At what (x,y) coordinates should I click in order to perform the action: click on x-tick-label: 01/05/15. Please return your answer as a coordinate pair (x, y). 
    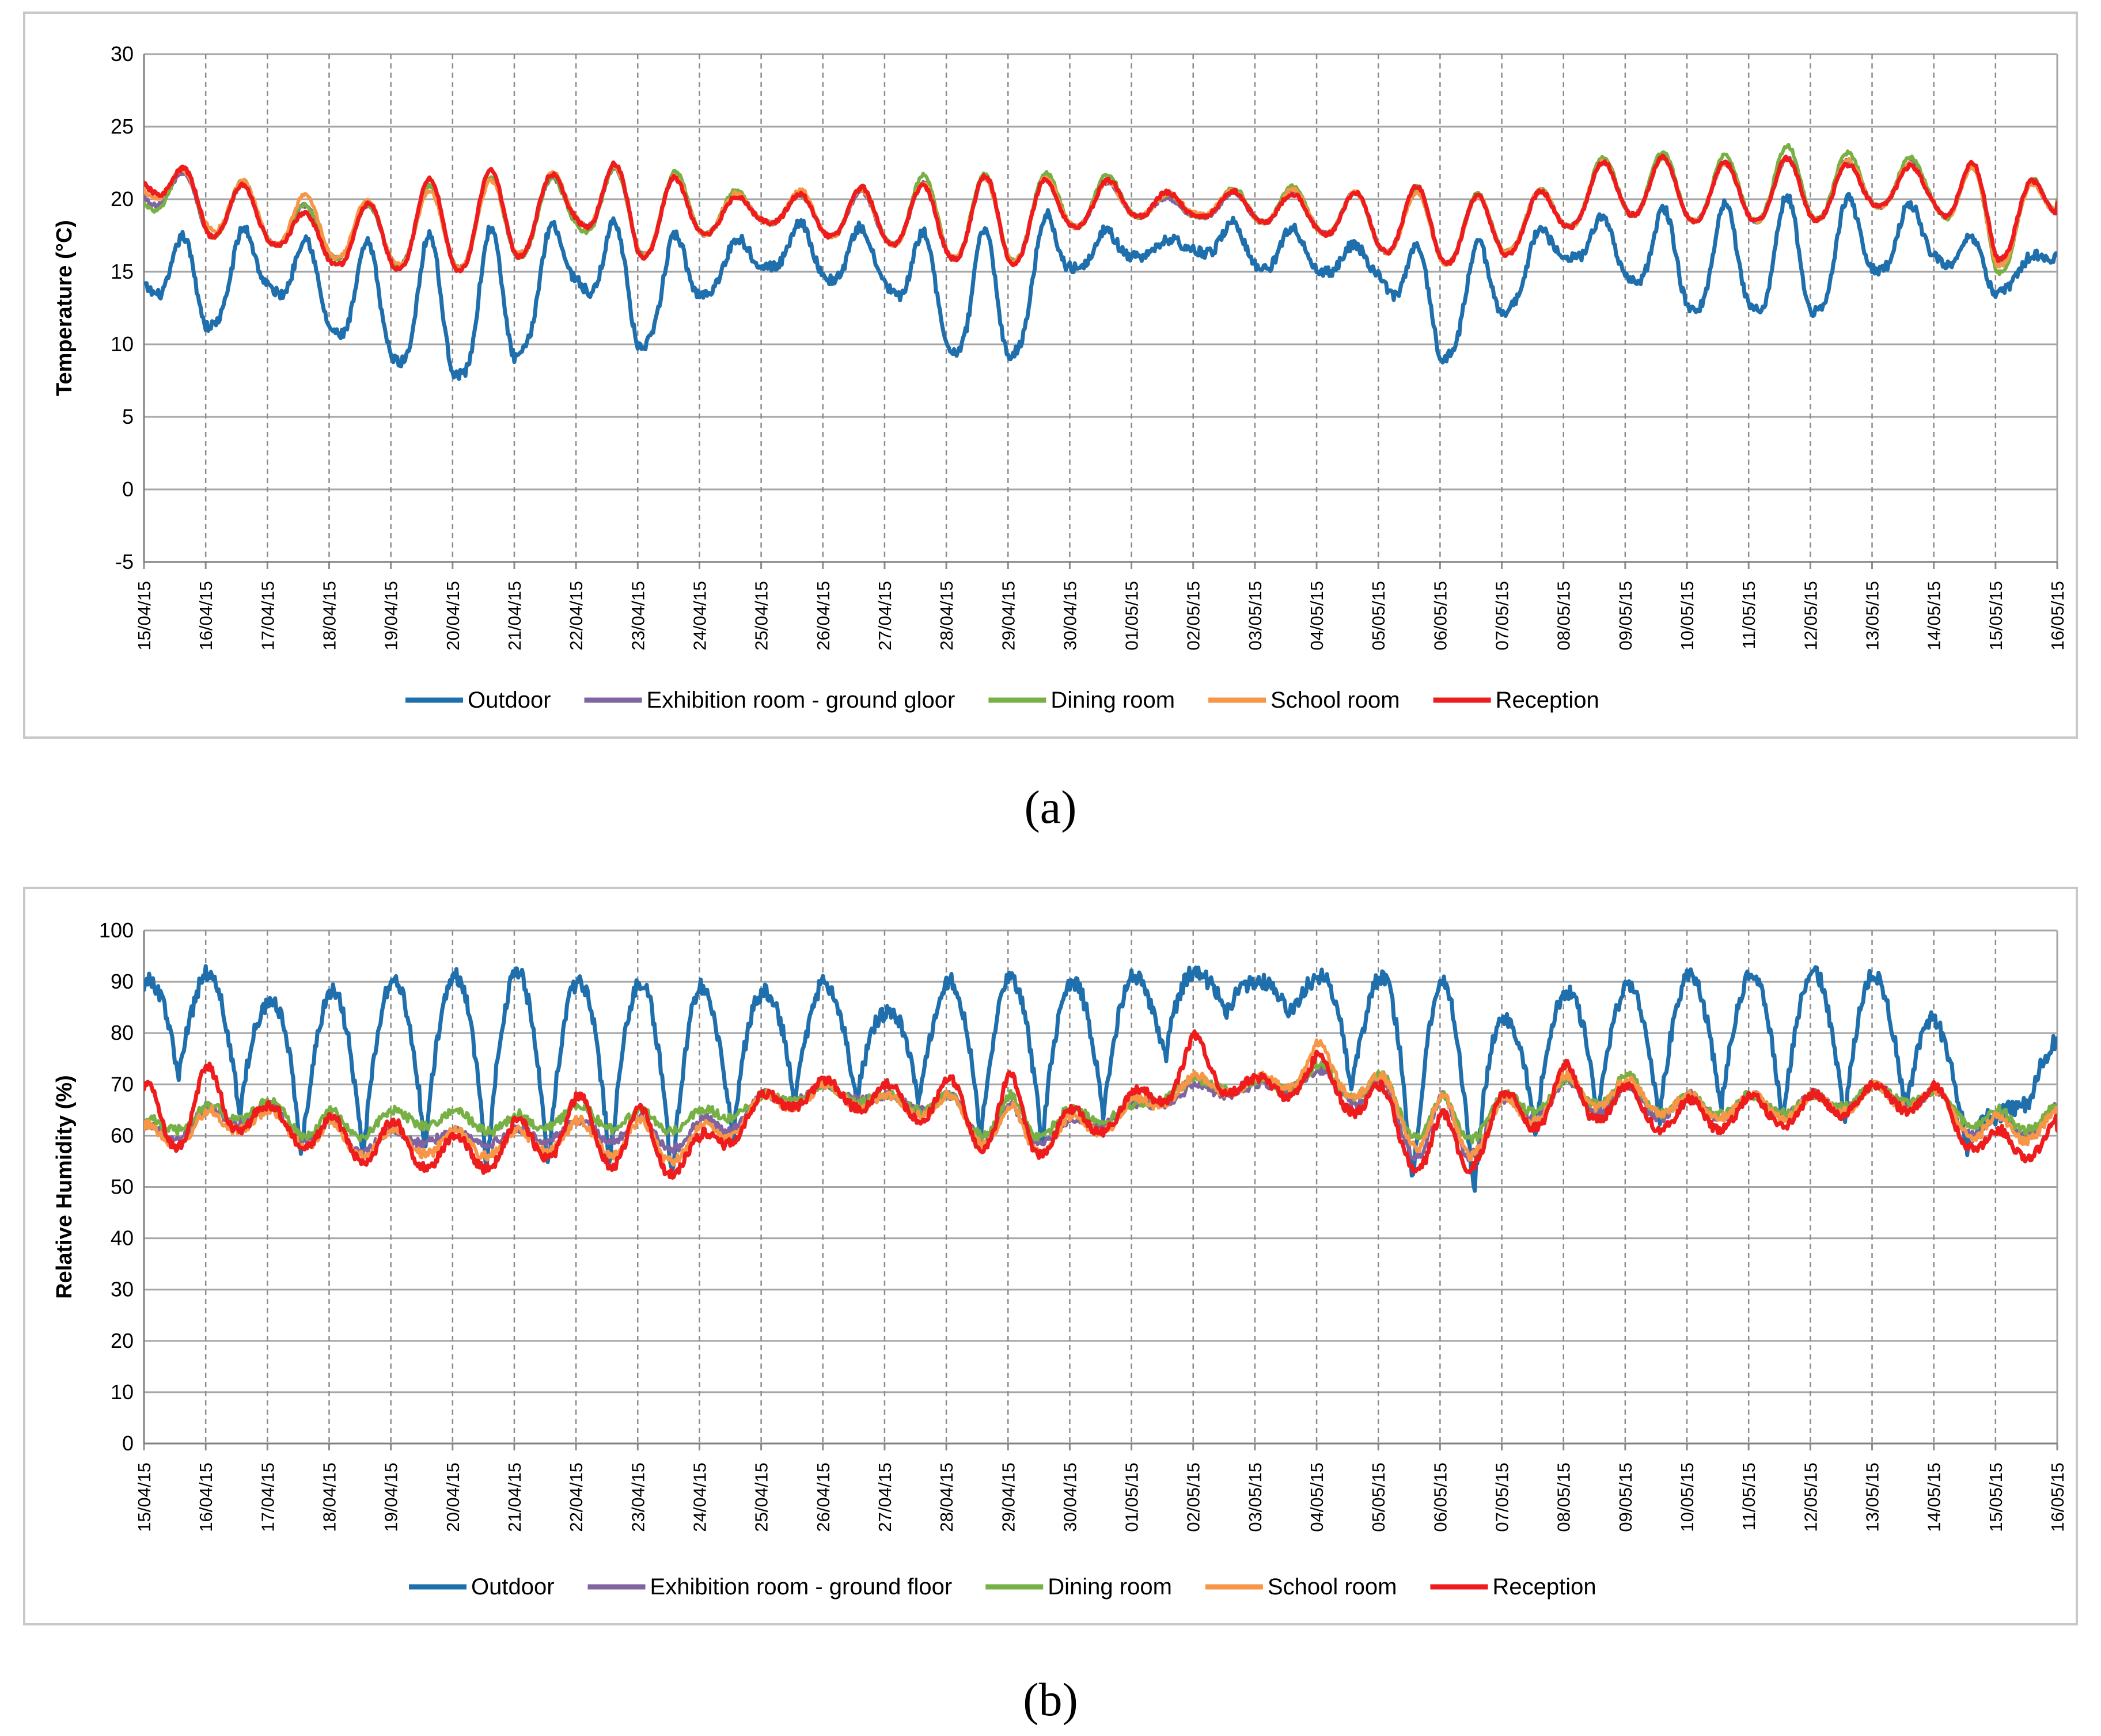
    Looking at the image, I should click on (1132, 616).